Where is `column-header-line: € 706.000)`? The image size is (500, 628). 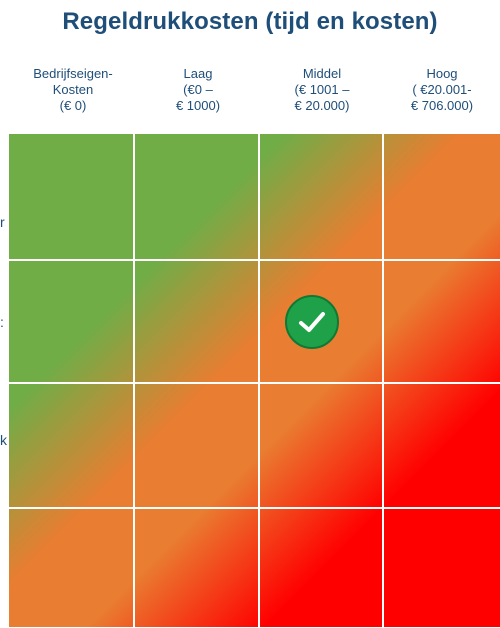 column-header-line: € 706.000) is located at coordinates (442, 105).